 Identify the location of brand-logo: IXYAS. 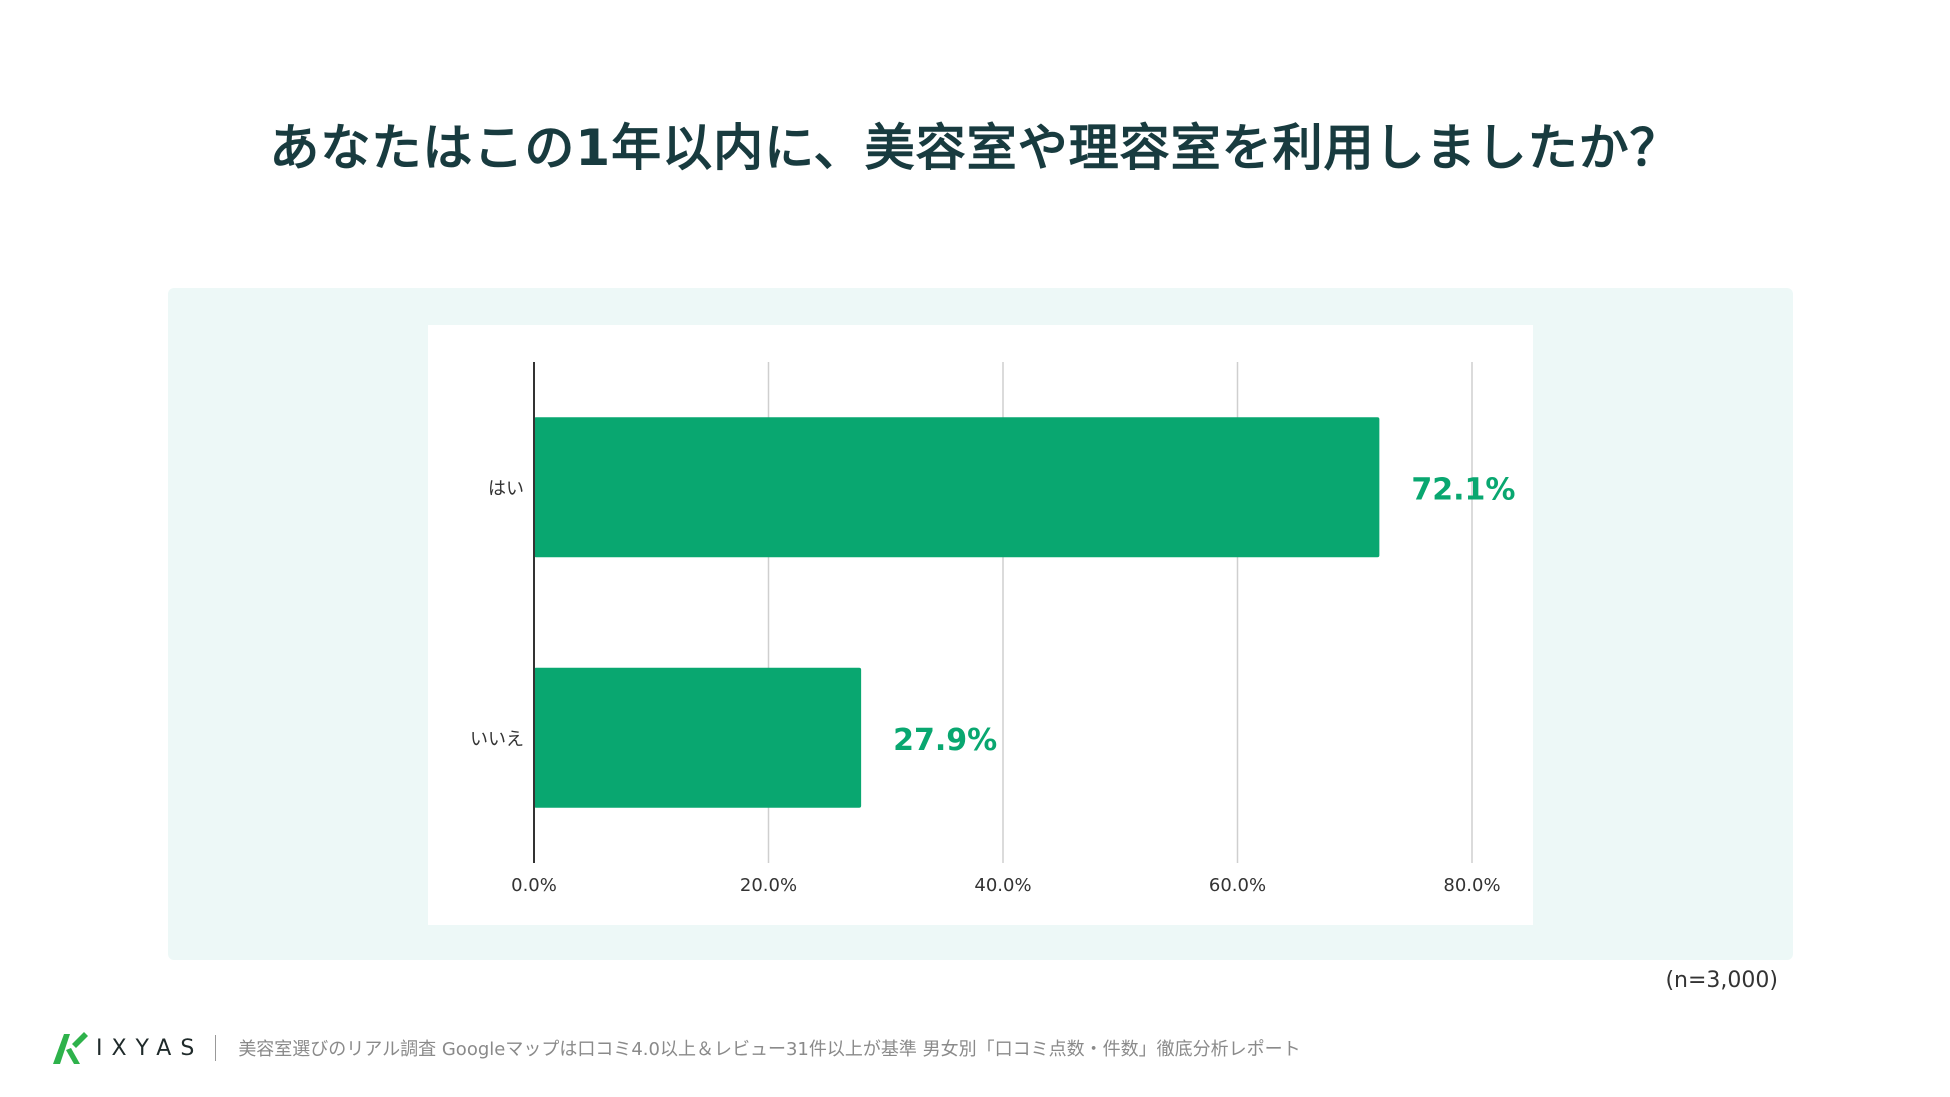
(126, 1048).